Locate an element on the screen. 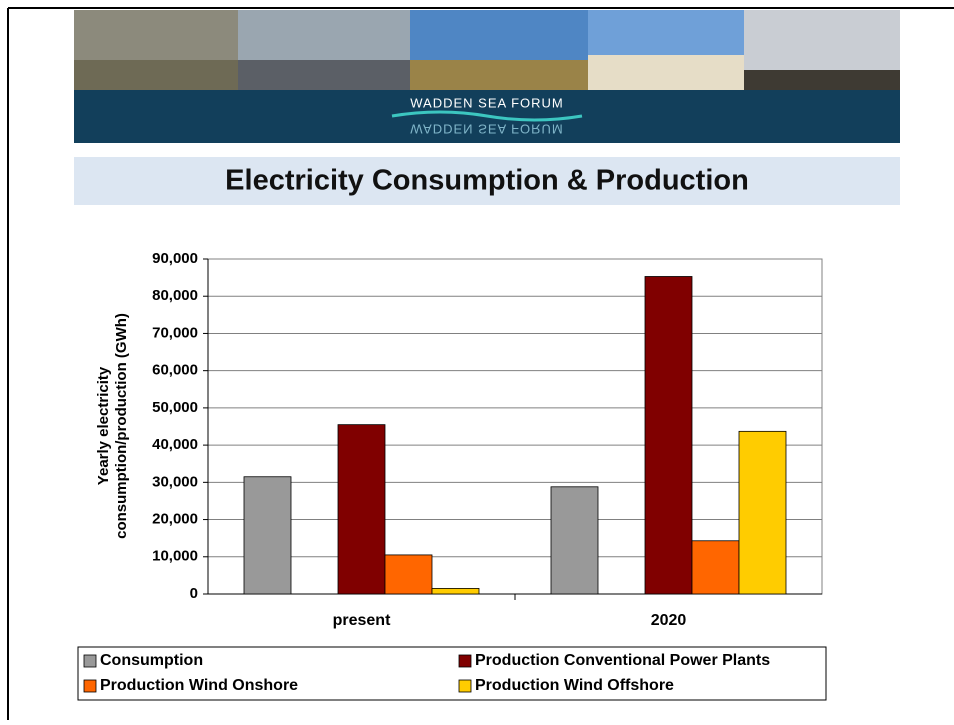 The image size is (954, 725). y-tick-label: 10,000 is located at coordinates (175, 556).